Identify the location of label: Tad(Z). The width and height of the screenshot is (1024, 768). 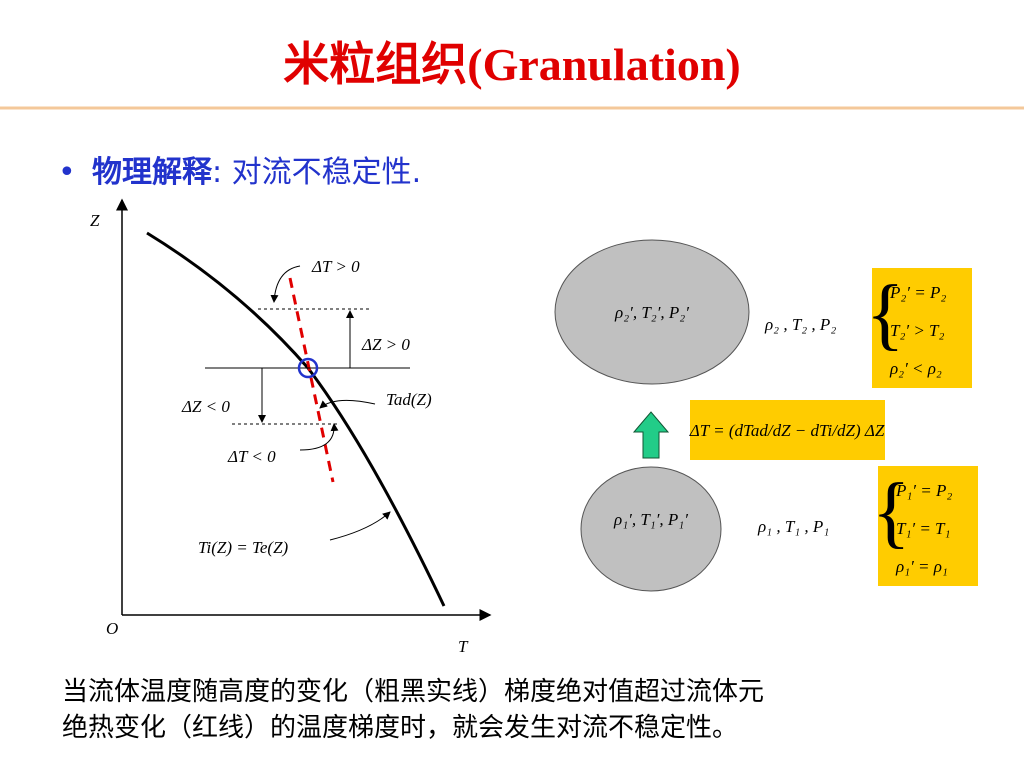
(409, 399).